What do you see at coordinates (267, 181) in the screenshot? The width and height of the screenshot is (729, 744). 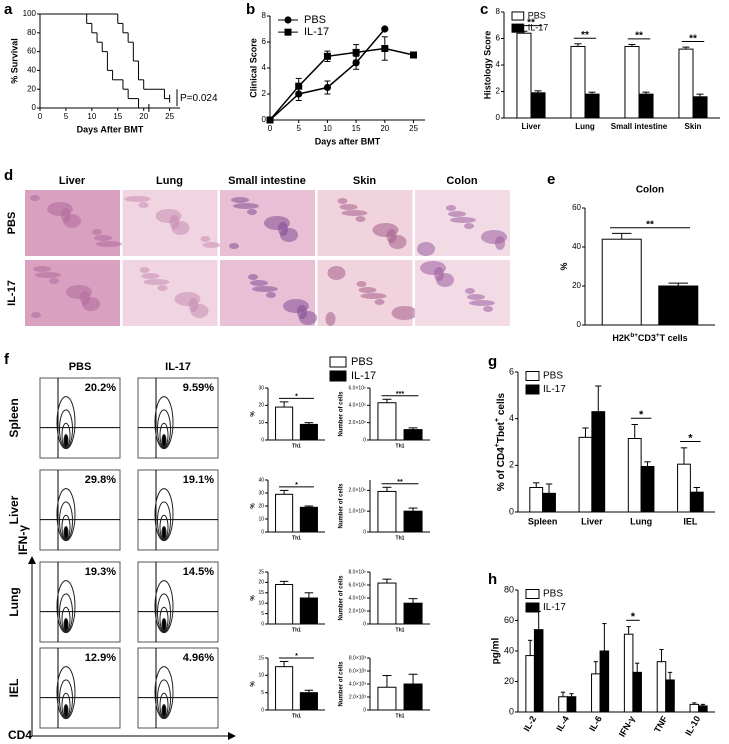 I see `column-label: Small intestine` at bounding box center [267, 181].